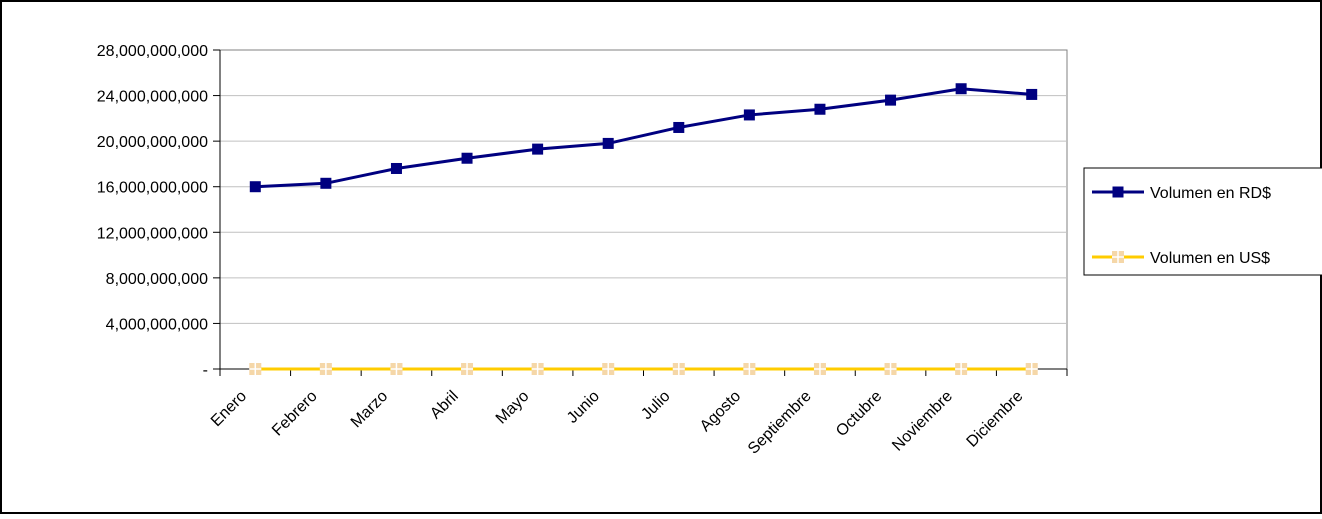 The height and width of the screenshot is (519, 1322). What do you see at coordinates (152, 188) in the screenshot?
I see `y-tick-label: 16,000,000,000` at bounding box center [152, 188].